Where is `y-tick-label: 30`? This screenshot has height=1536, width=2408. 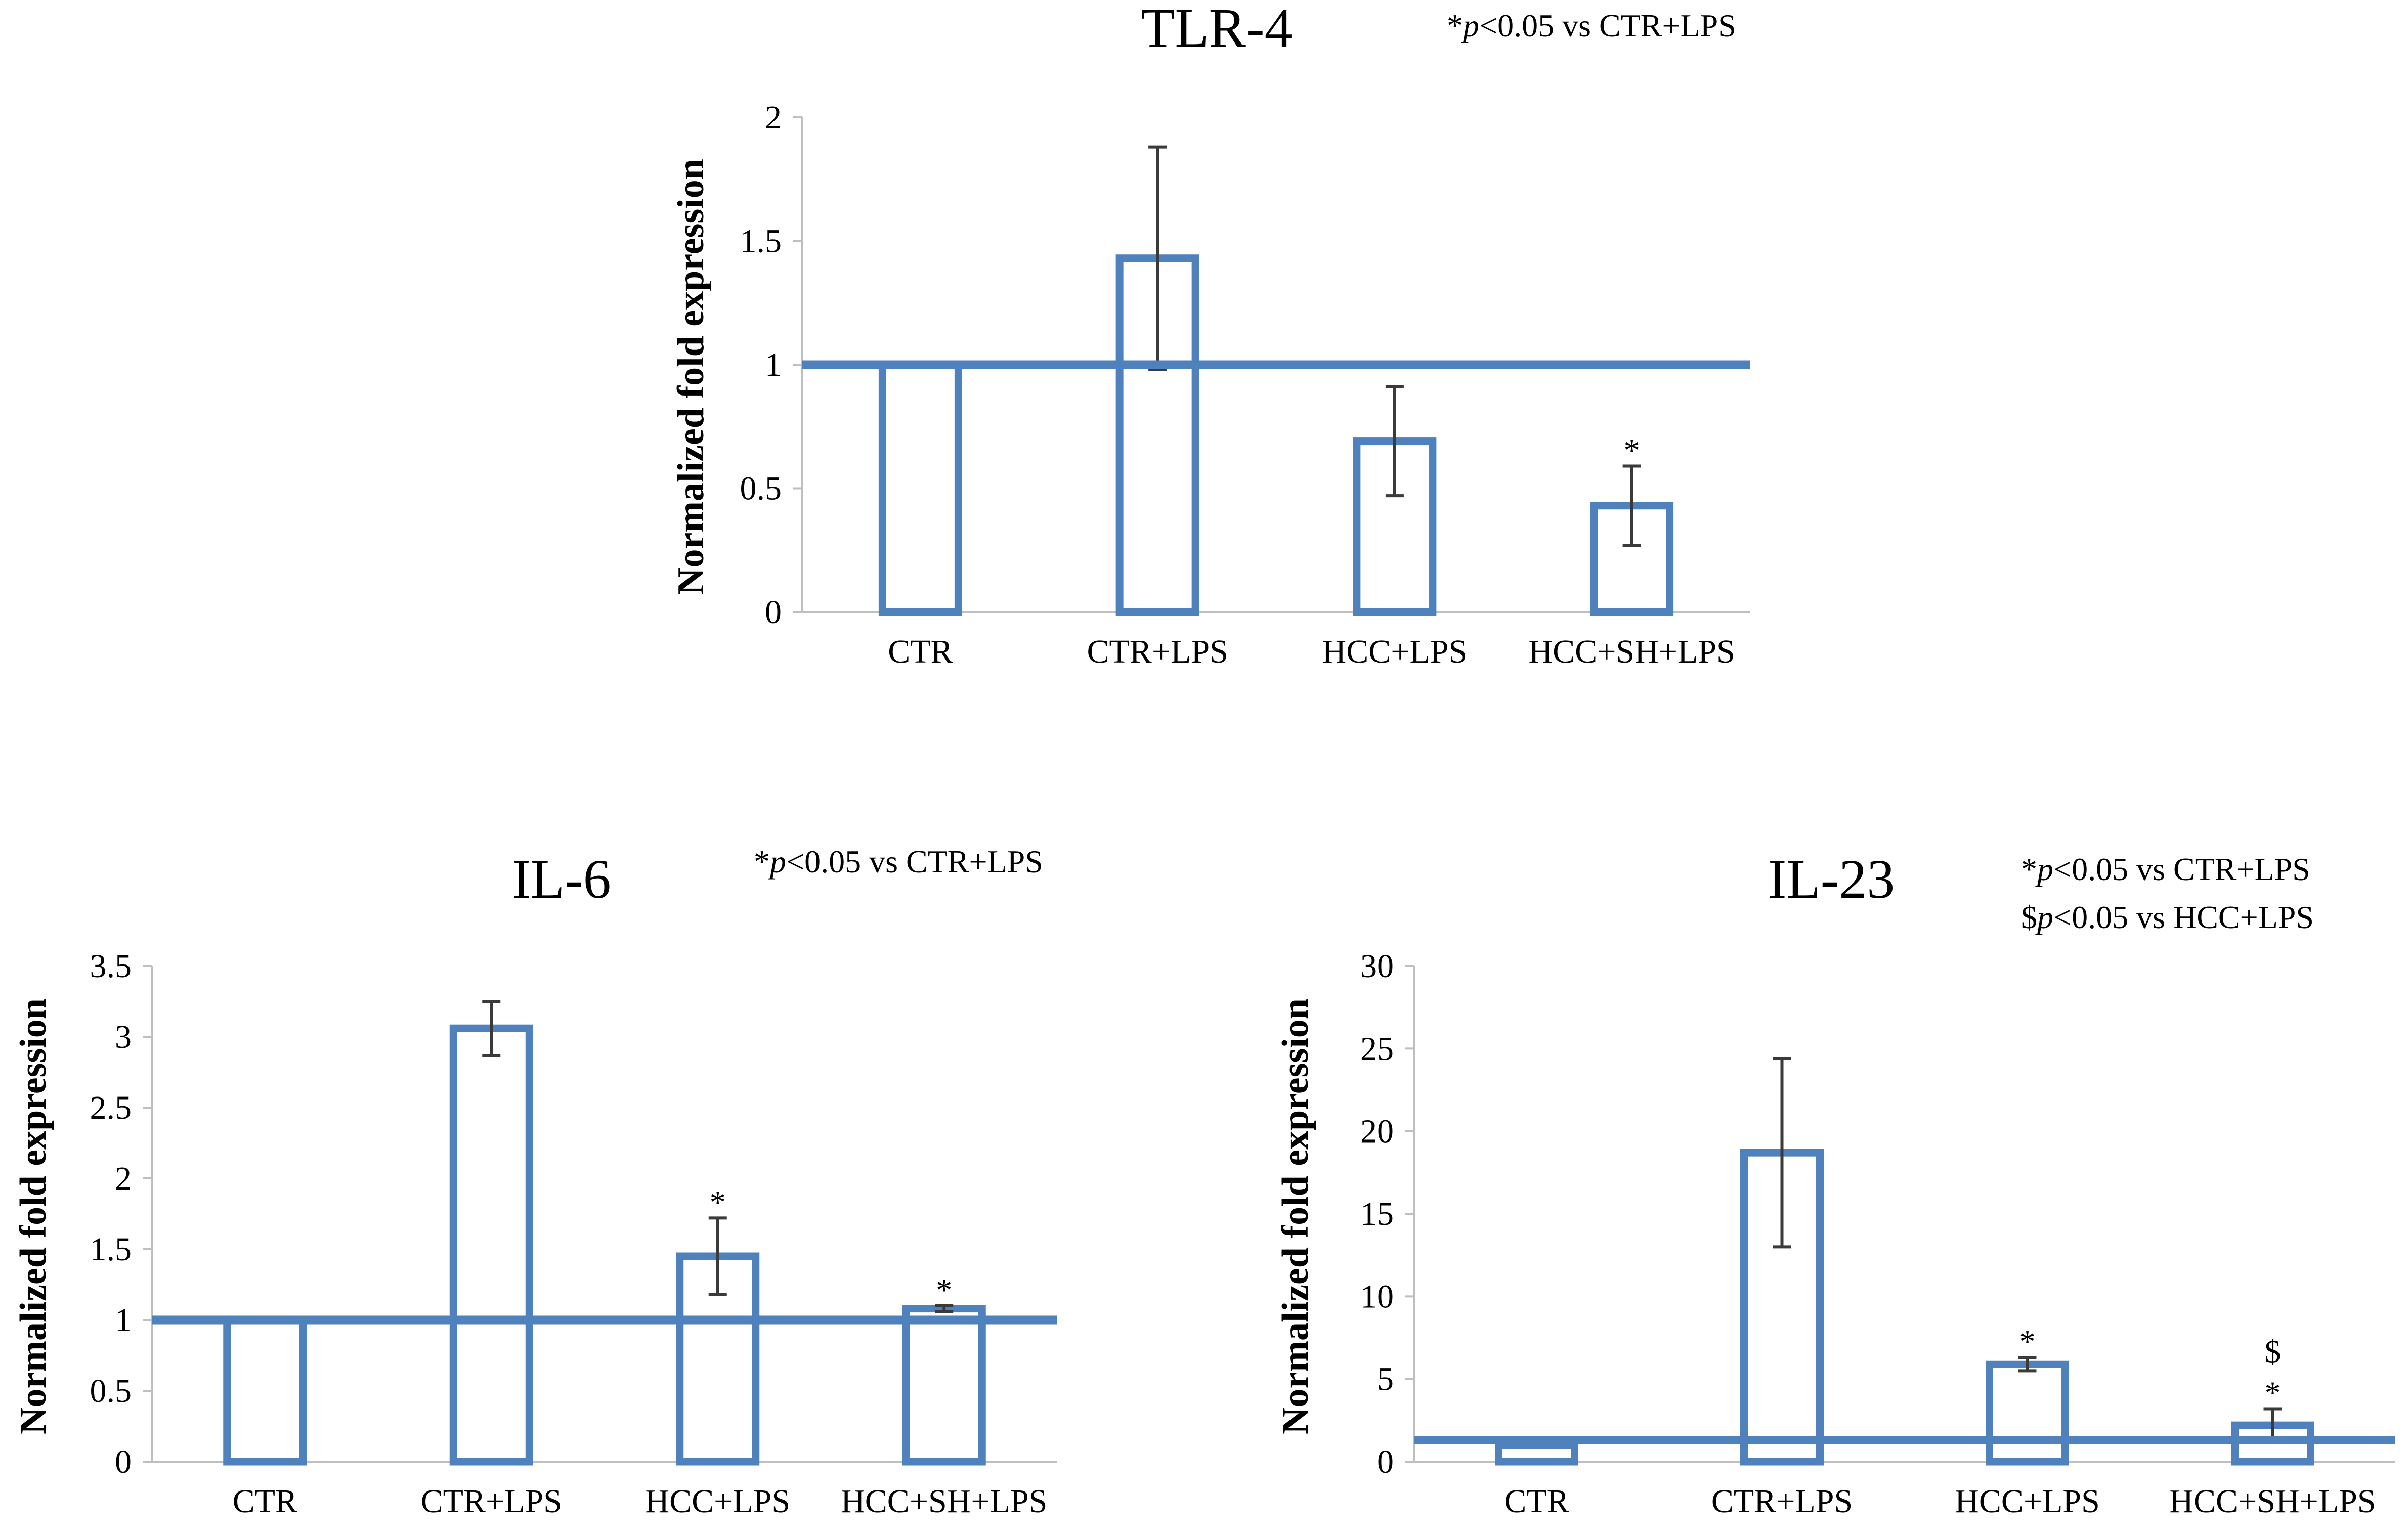
y-tick-label: 30 is located at coordinates (1377, 967).